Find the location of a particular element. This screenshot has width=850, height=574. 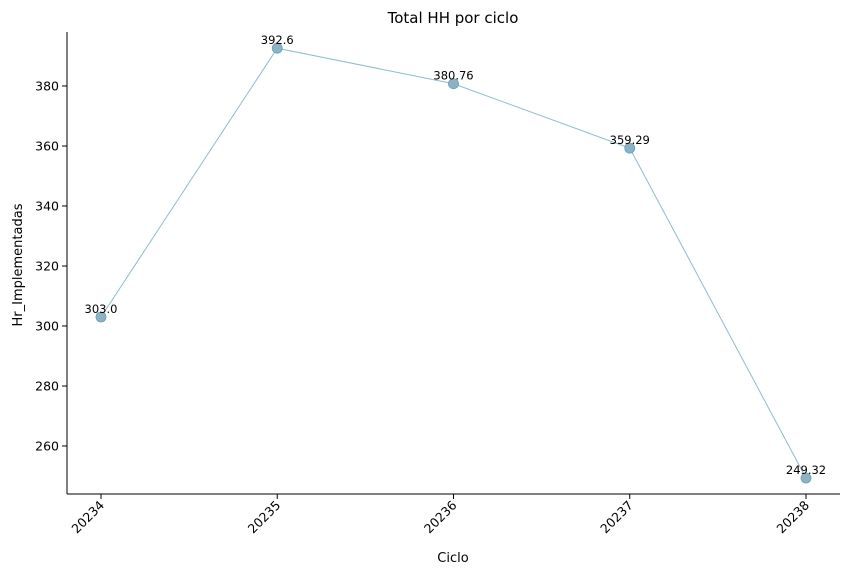

x-tick-label: 20235 is located at coordinates (264, 517).